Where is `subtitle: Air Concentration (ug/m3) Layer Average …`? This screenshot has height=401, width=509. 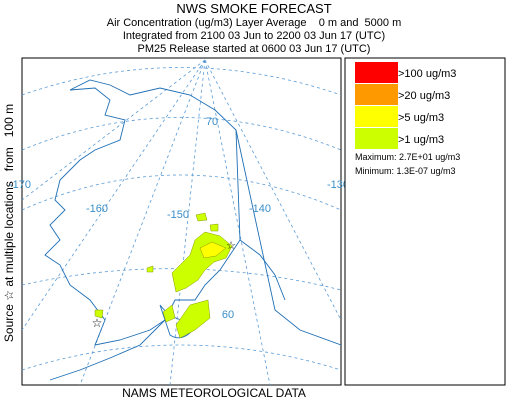 subtitle: Air Concentration (ug/m3) Layer Average … is located at coordinates (254, 23).